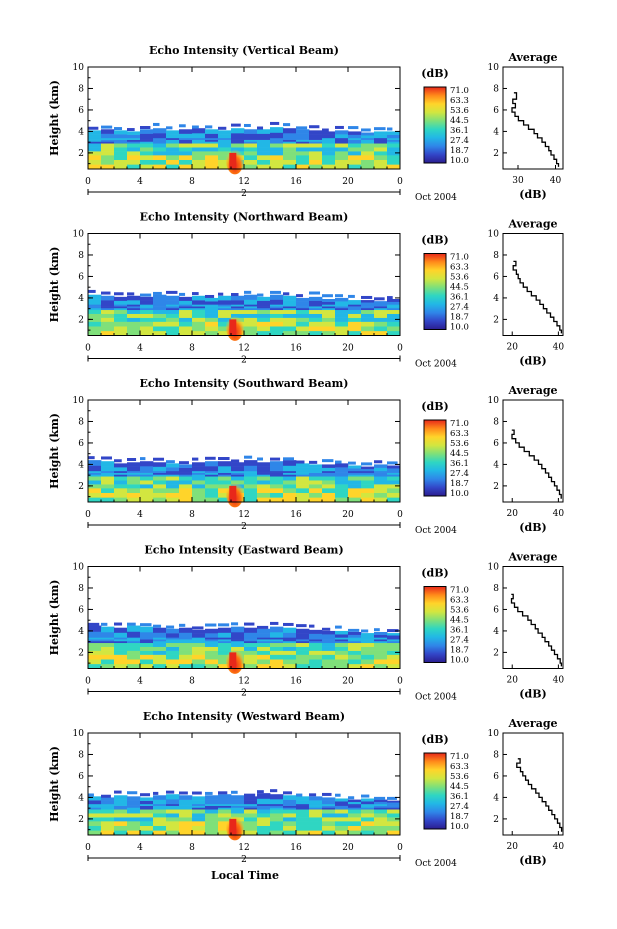 Image resolution: width=617 pixels, height=929 pixels. Describe the element at coordinates (459, 434) in the screenshot. I see `colorbar-tick-label: 63.3` at that location.